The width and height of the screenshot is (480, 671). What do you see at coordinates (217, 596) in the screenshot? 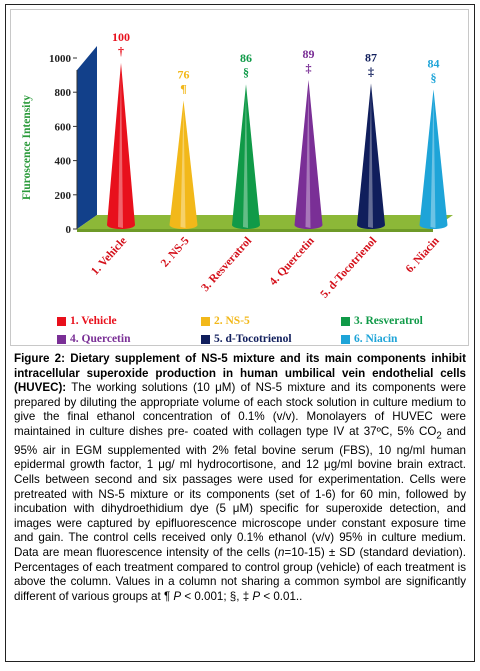
I see `caption-text-4: < 0.001; §, ‡` at bounding box center [217, 596].